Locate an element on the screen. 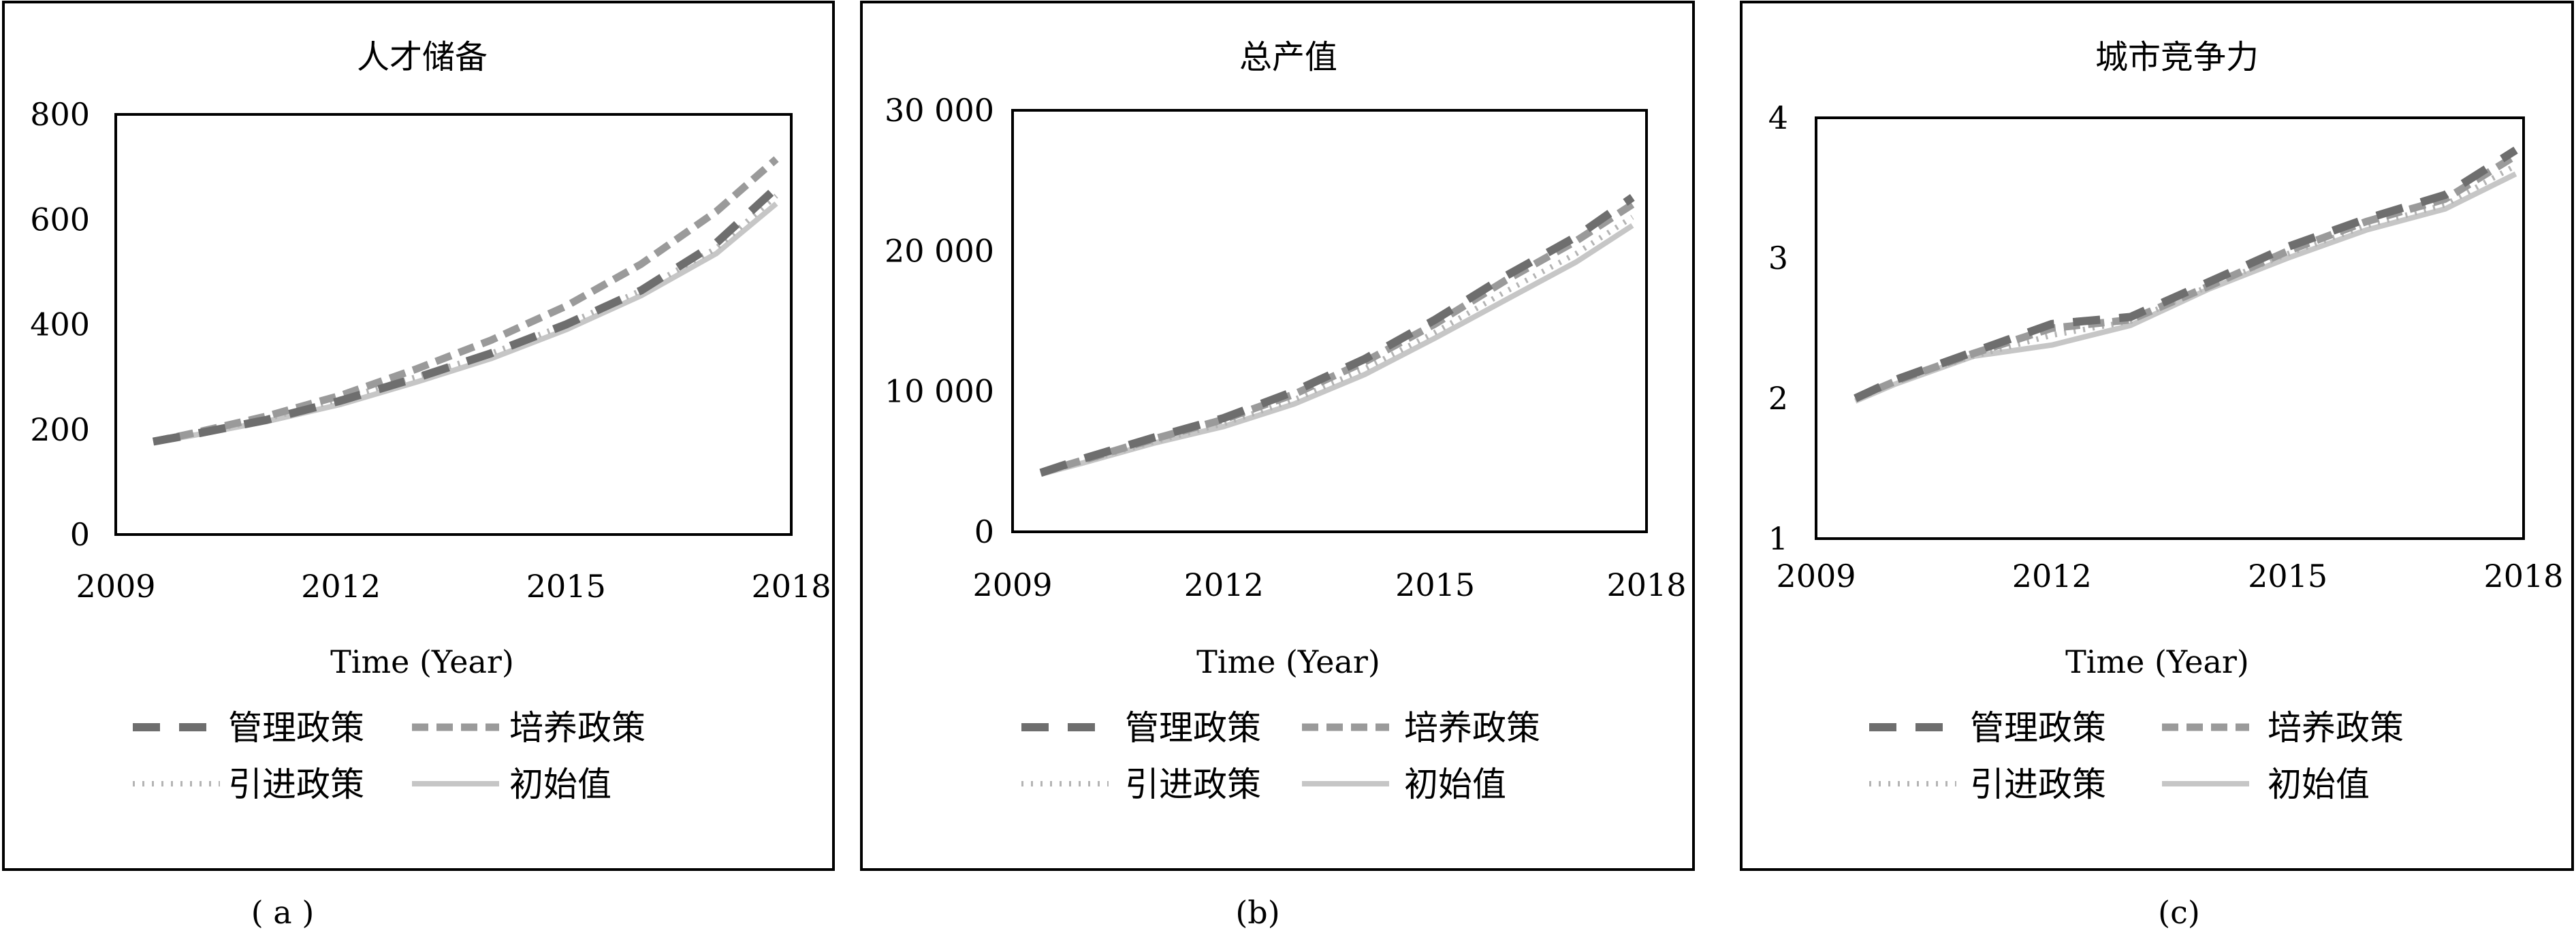 Image resolution: width=2576 pixels, height=939 pixels. y-tick-label: 2 is located at coordinates (1778, 398).